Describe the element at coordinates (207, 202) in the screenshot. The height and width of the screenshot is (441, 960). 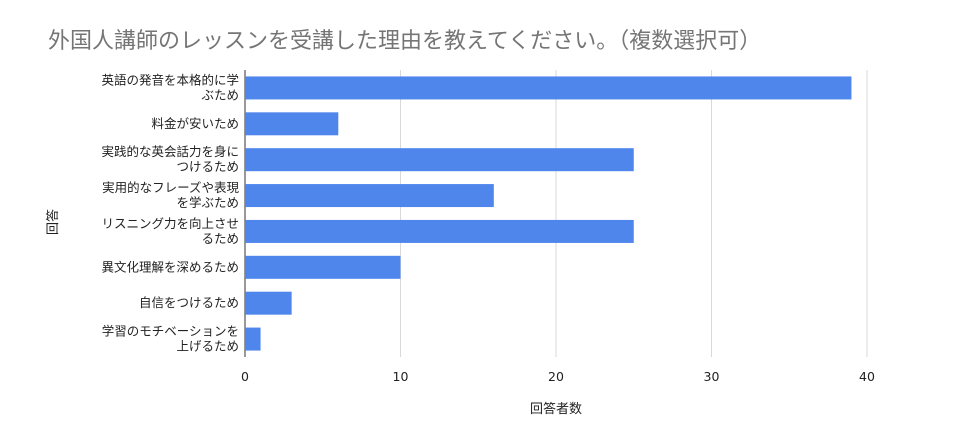
I see `category-label: を学ぶため` at that location.